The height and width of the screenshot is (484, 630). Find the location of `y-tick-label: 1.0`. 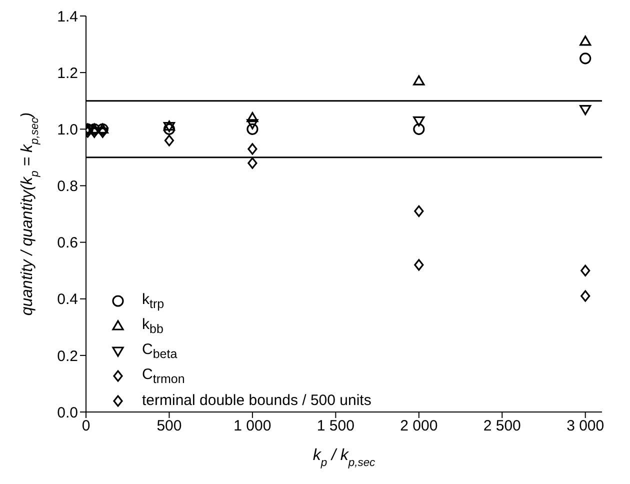

y-tick-label: 1.0 is located at coordinates (67, 129).